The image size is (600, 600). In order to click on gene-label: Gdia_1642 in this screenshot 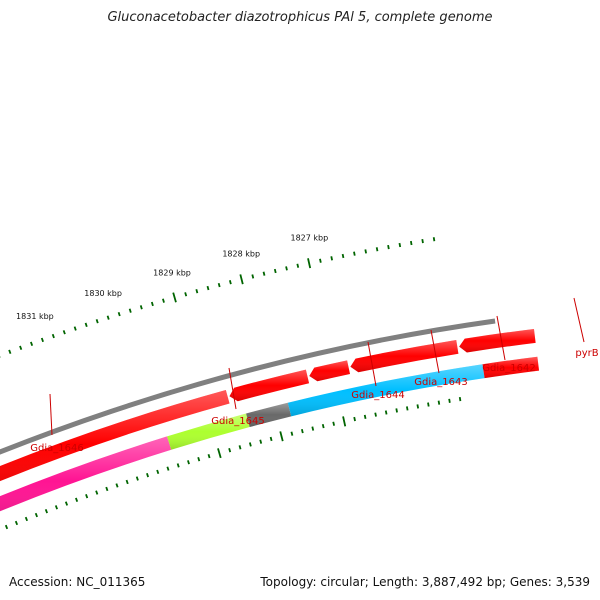, I will do `click(508, 368)`.